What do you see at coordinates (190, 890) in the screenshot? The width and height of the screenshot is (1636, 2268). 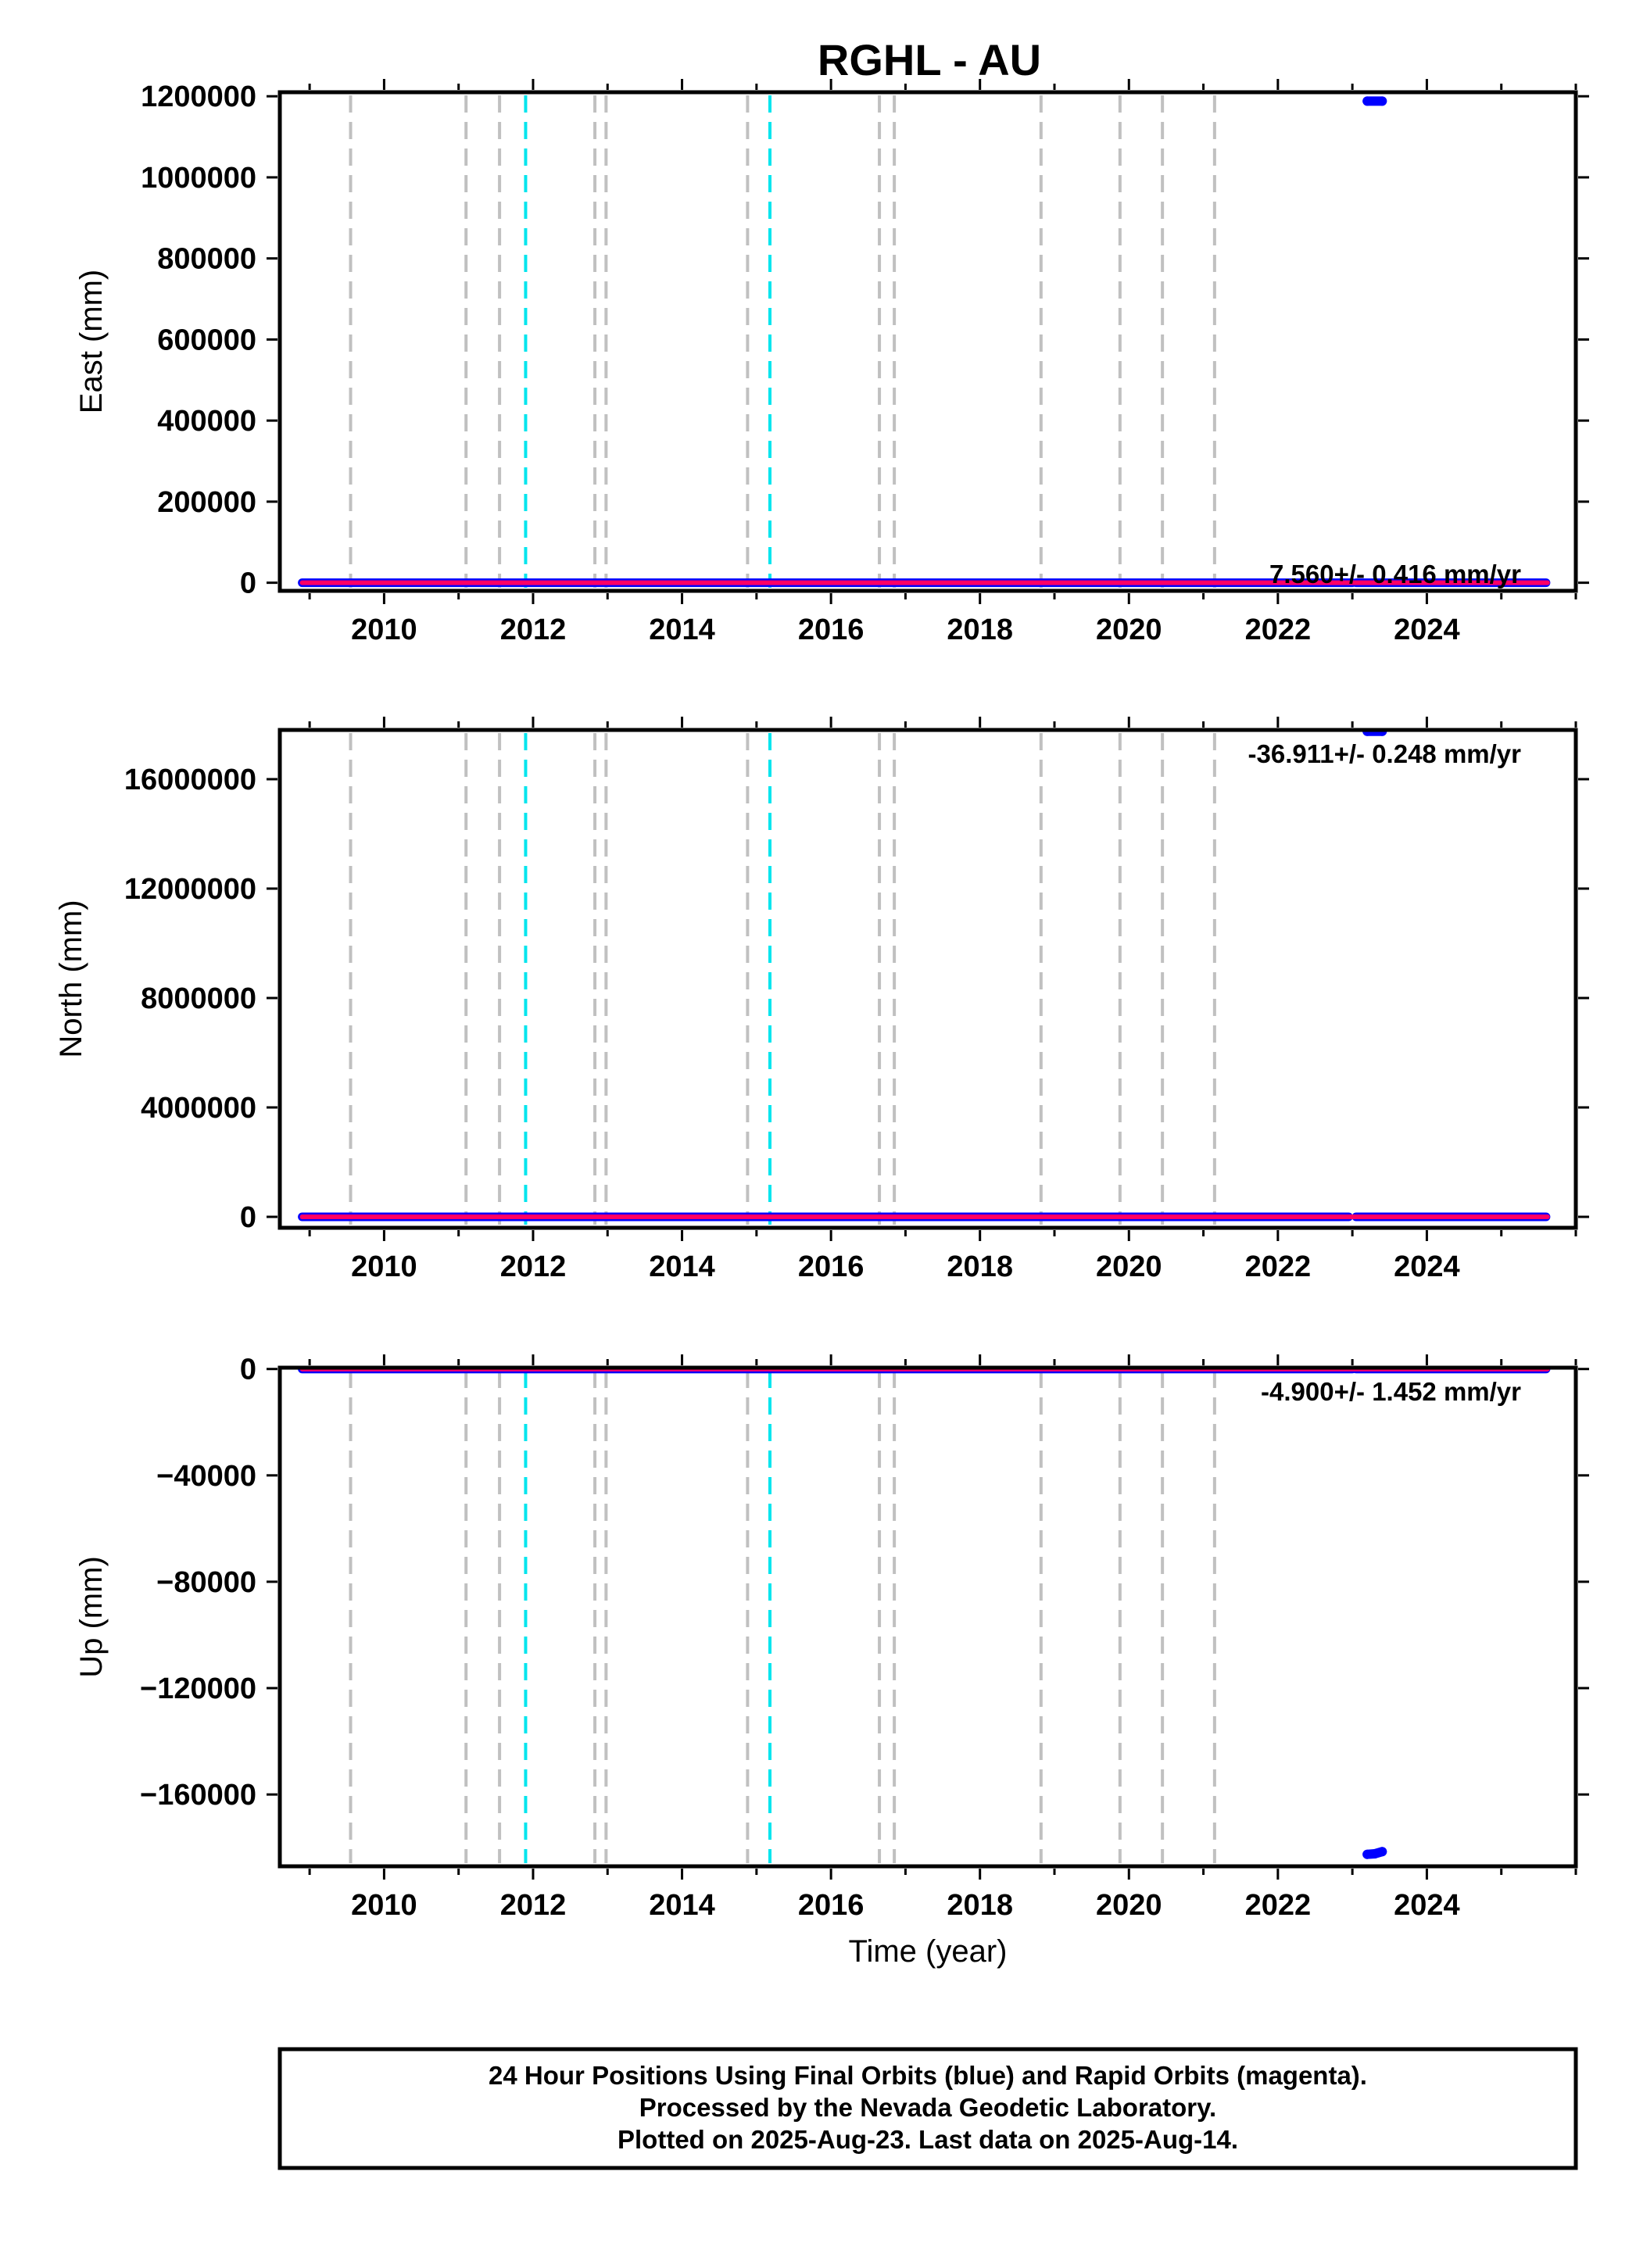 I see `y-tick-label: 12000000` at bounding box center [190, 890].